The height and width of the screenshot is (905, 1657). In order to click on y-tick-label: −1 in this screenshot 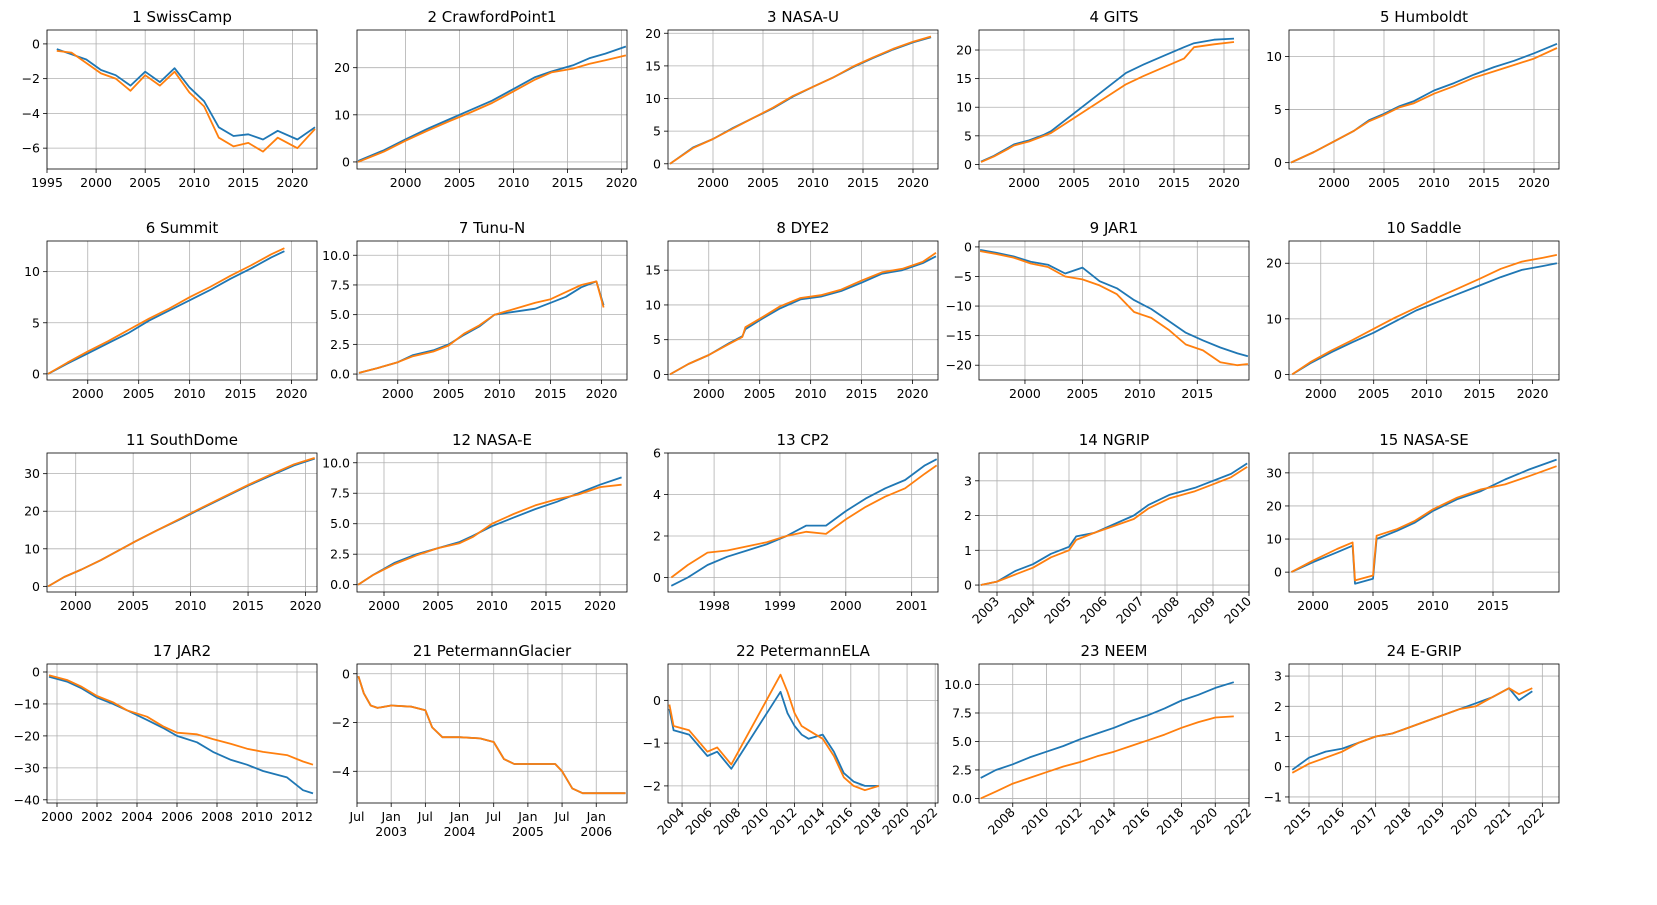, I will do `click(1273, 796)`.